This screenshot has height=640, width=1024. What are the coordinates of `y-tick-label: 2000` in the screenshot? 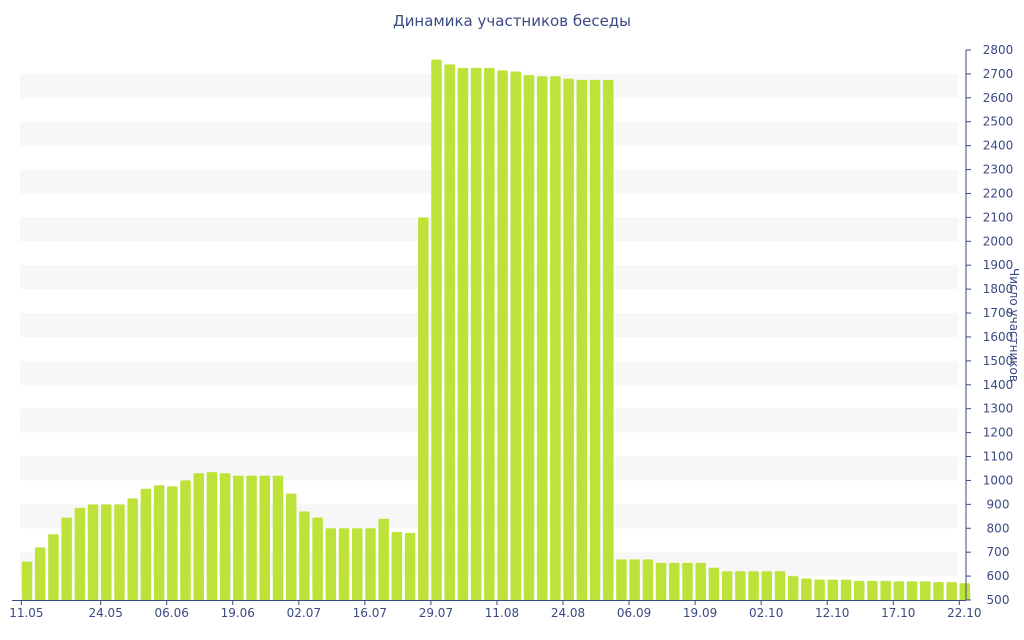 It's located at (998, 241).